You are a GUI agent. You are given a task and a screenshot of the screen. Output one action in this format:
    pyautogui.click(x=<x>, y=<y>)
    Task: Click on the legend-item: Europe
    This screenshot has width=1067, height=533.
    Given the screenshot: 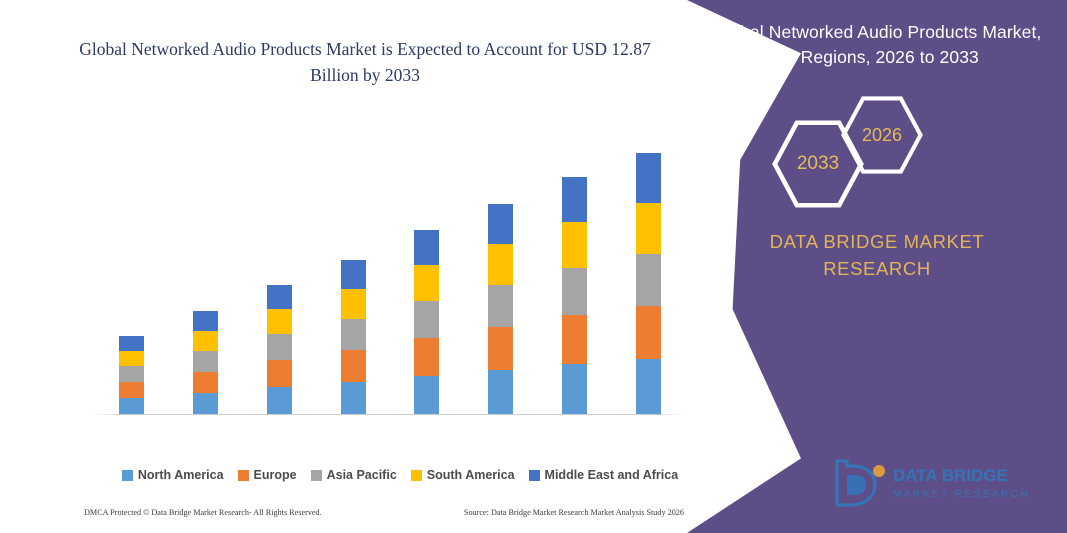 What is the action you would take?
    pyautogui.click(x=267, y=475)
    